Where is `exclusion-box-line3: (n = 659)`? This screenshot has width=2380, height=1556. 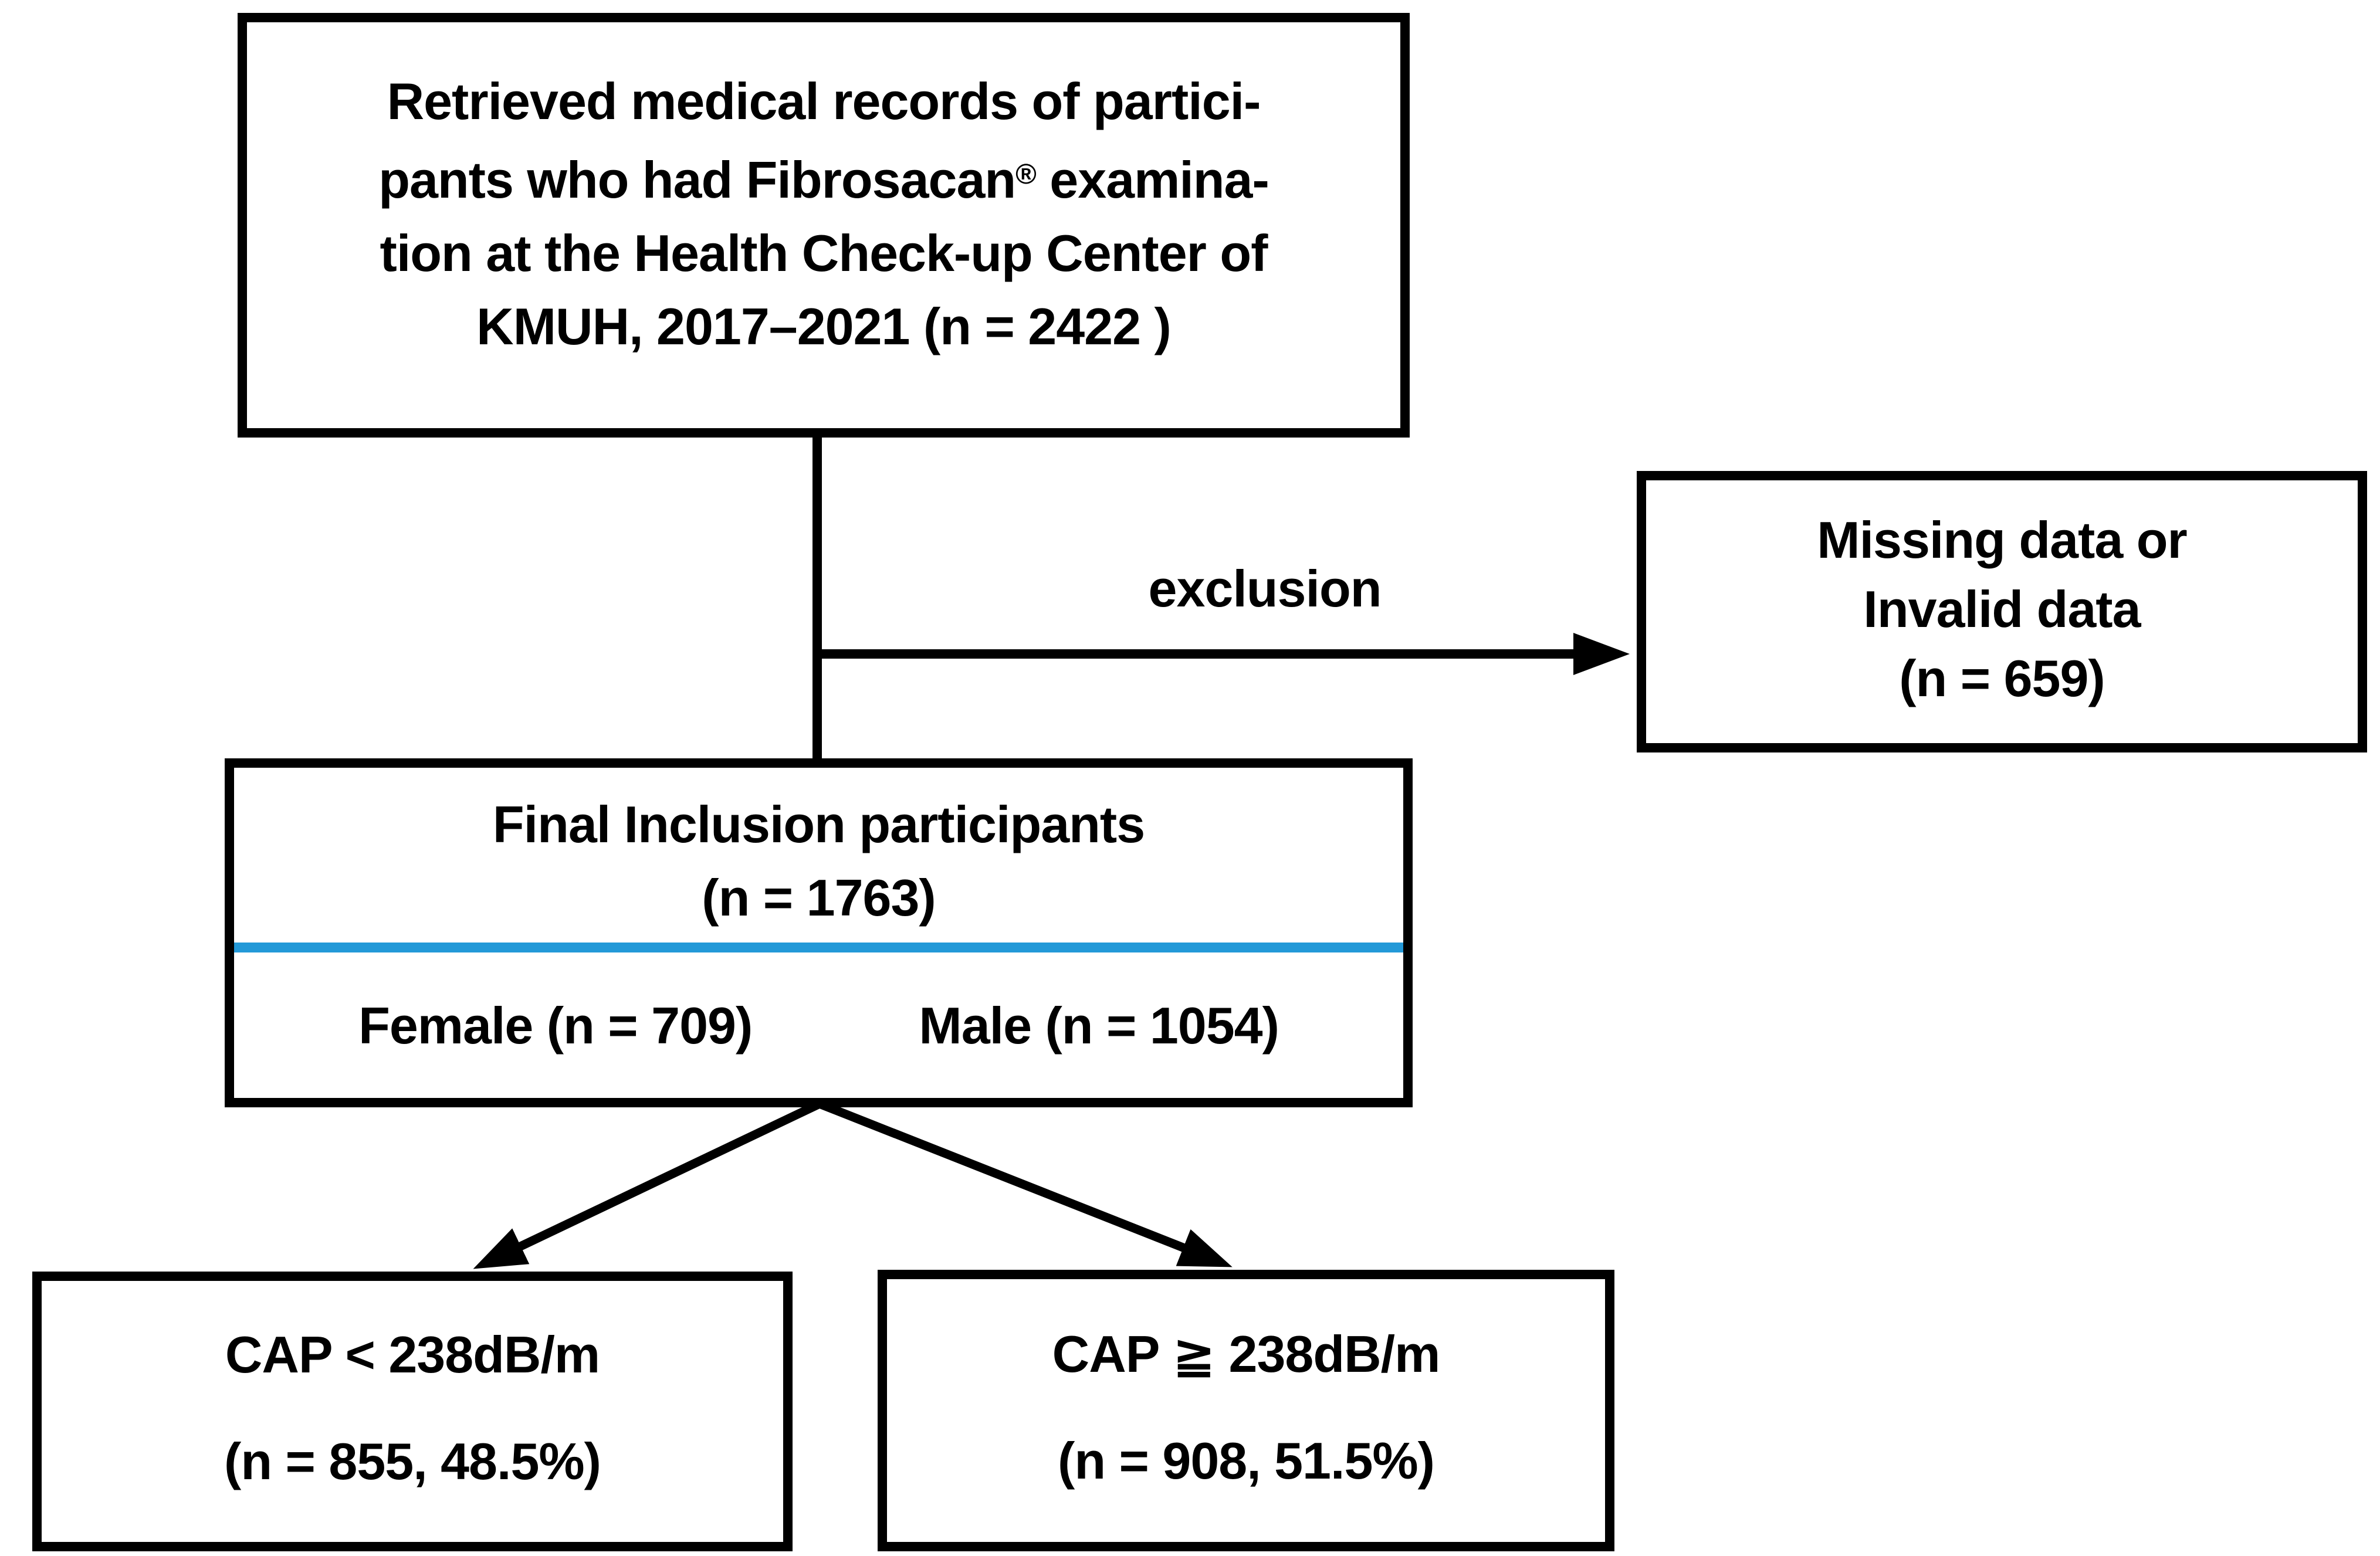 exclusion-box-line3: (n = 659) is located at coordinates (2002, 678).